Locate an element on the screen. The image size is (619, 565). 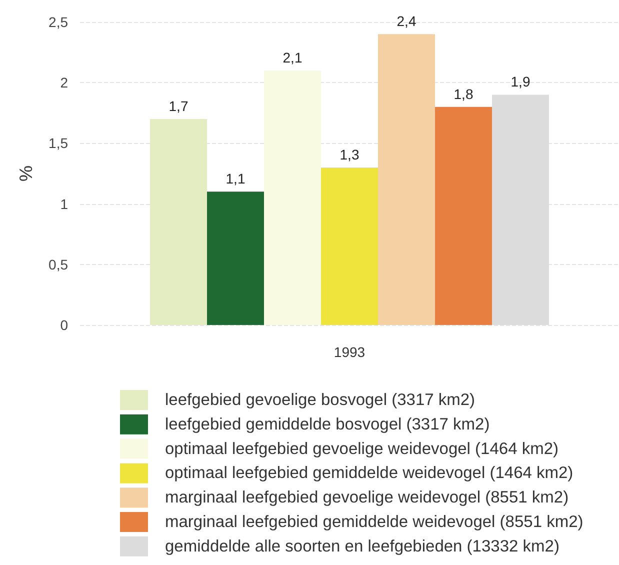
legend-label: optimaal leefgebied gevoelige weidevogel (1464 km2) is located at coordinates (362, 449).